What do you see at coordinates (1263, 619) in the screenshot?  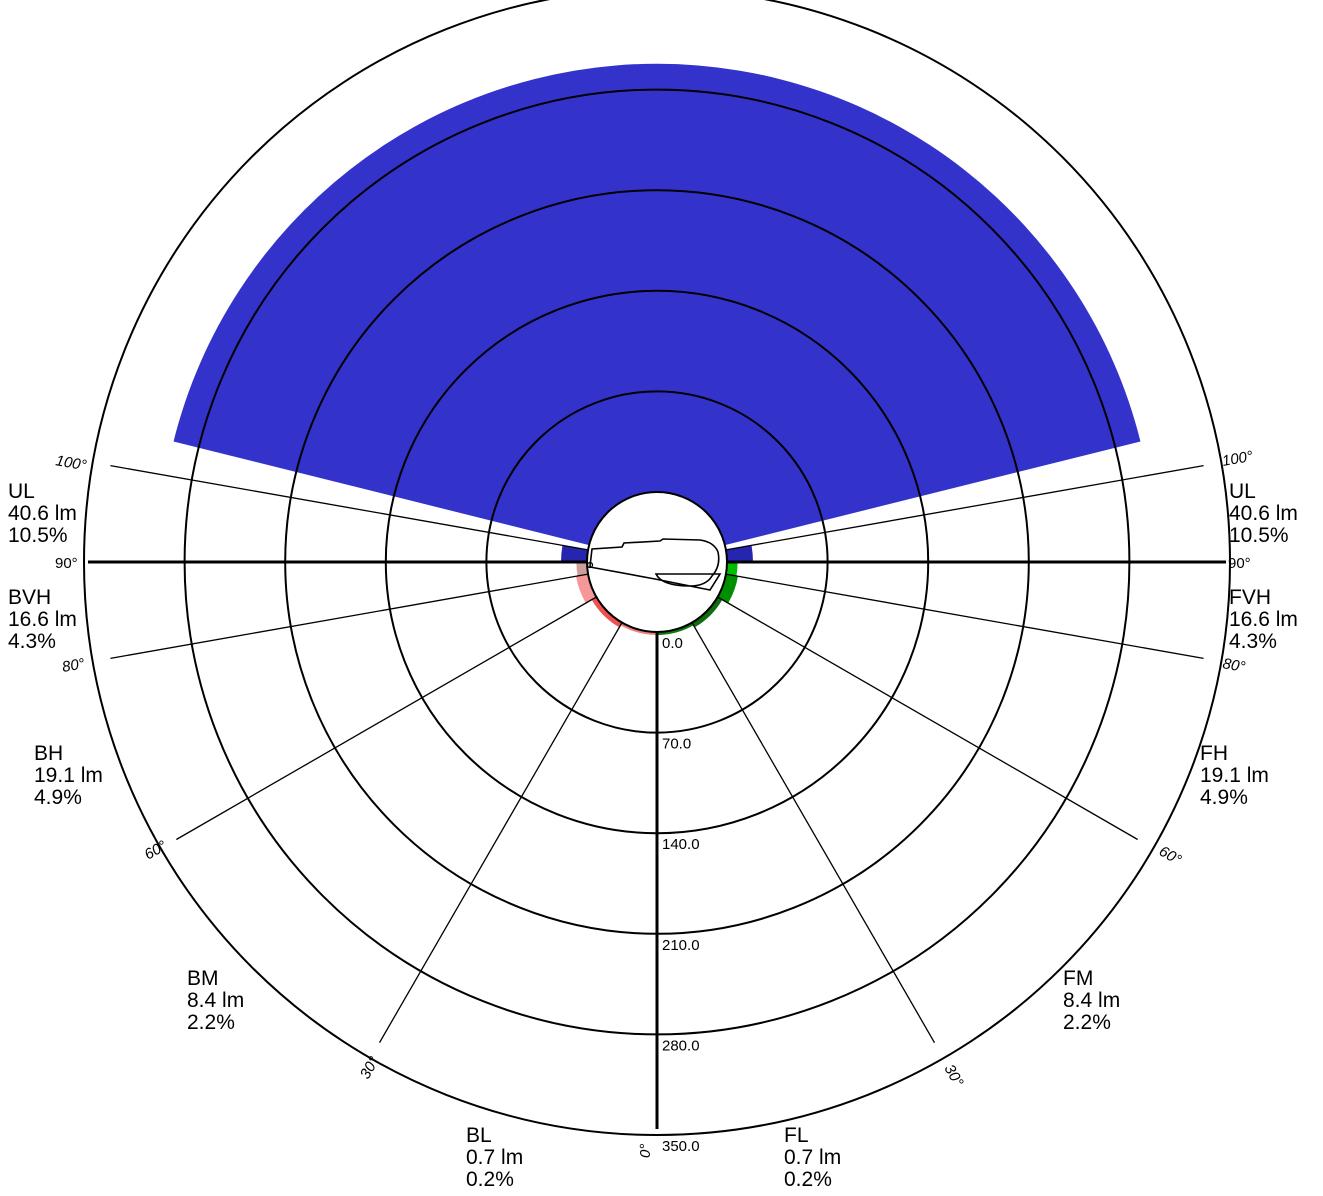 I see `zone-label-fvh-right: 16.6 lm` at bounding box center [1263, 619].